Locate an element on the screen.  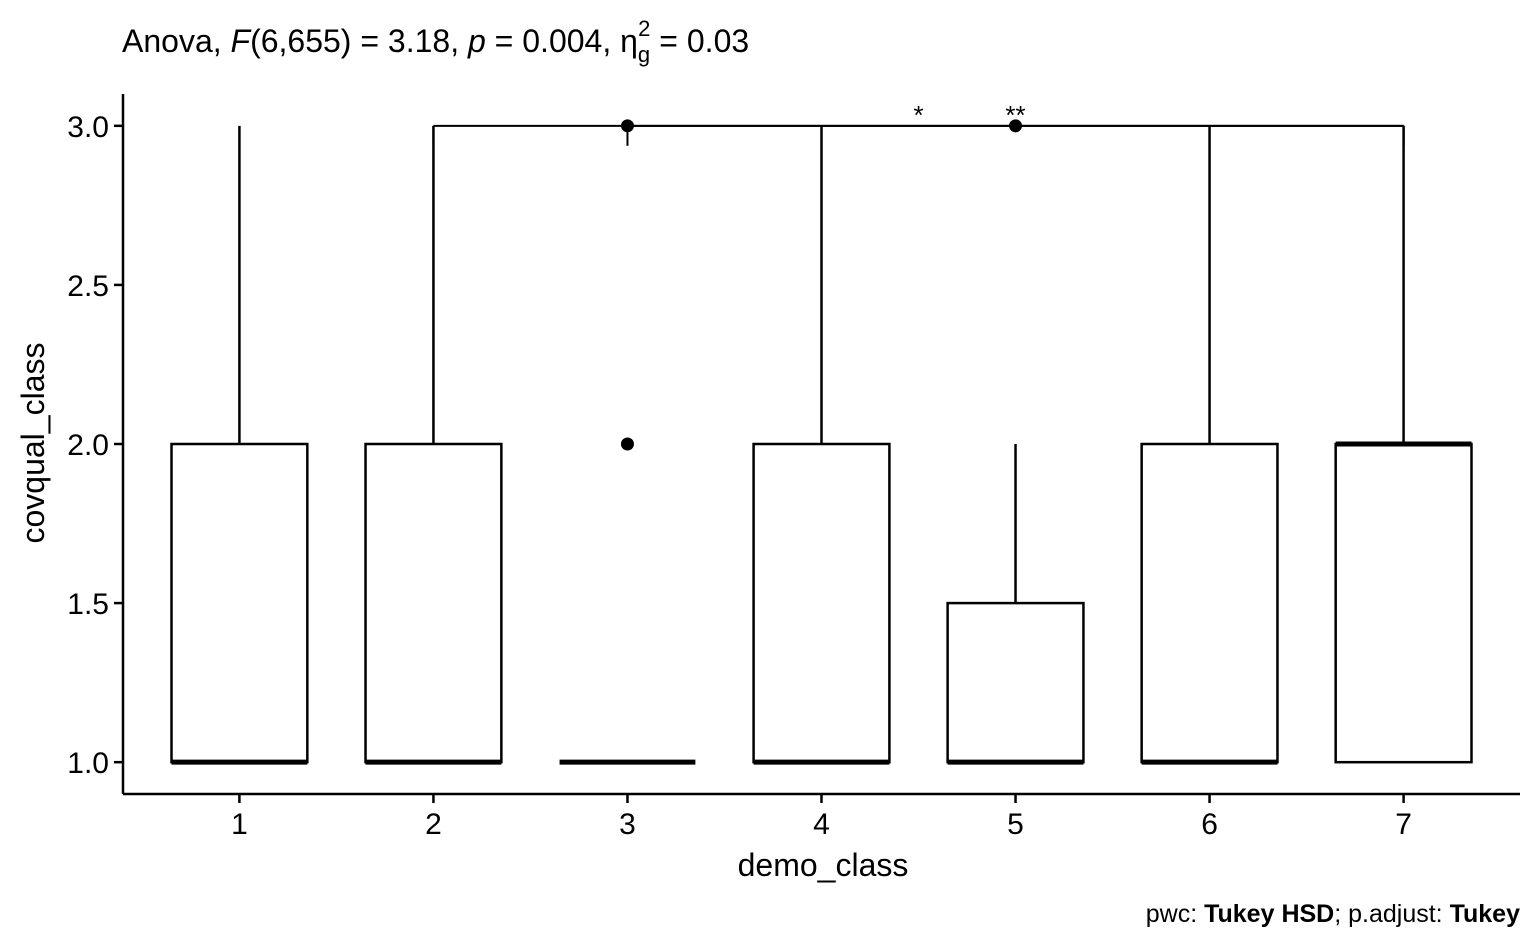
caption-pwc-method: Tukey HSD is located at coordinates (1269, 914).